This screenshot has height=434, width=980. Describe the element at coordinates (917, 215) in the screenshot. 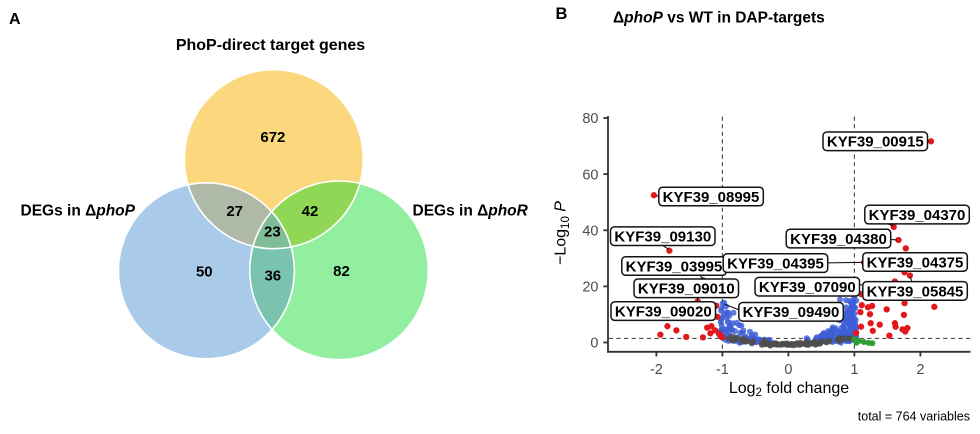

I see `svg-text: KYF39_04370` at that location.